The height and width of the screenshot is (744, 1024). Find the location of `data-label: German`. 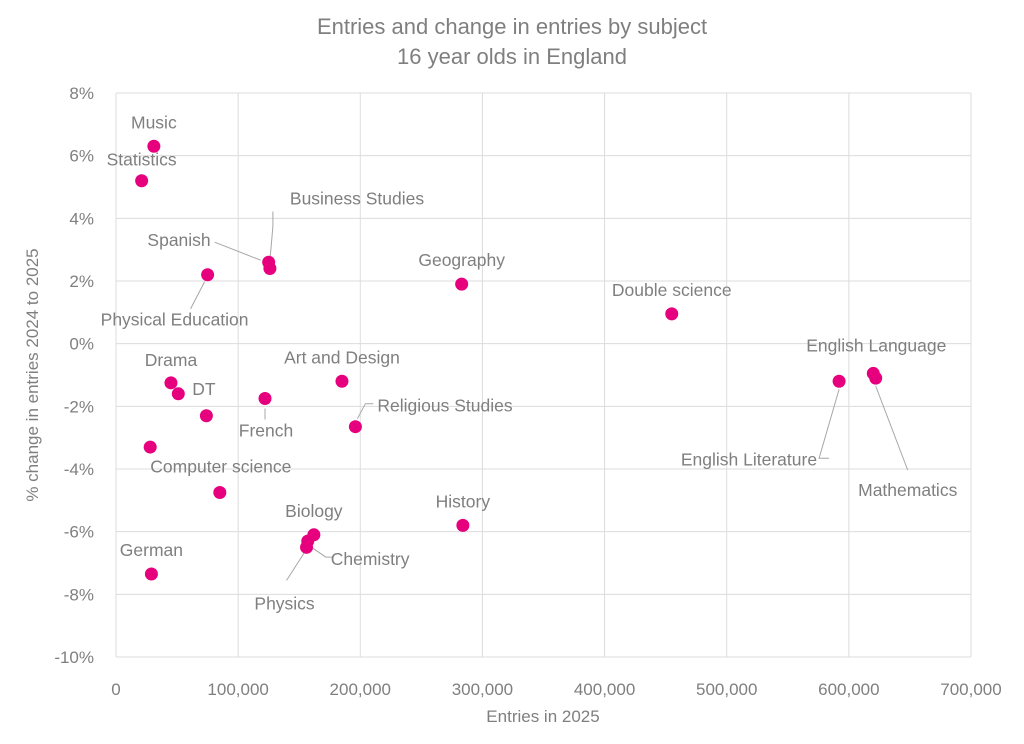

data-label: German is located at coordinates (151, 550).